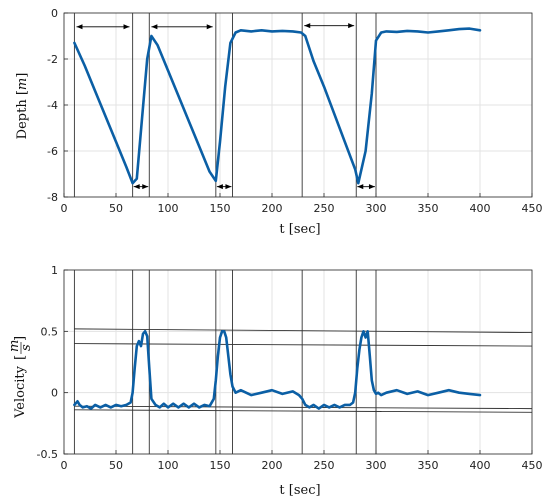 The image size is (550, 501). Describe the element at coordinates (52, 151) in the screenshot. I see `y-tick-label: -6` at that location.